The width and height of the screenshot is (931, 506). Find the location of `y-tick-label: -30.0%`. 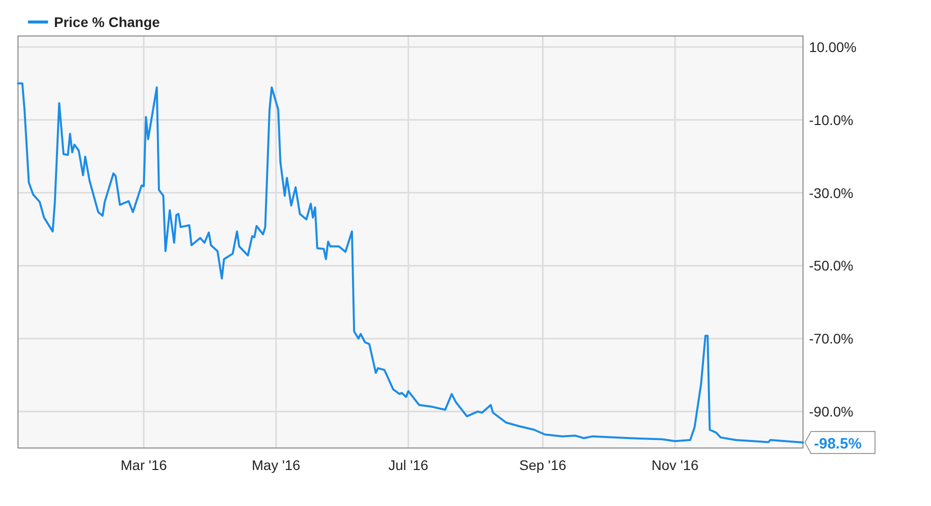

y-tick-label: -30.0% is located at coordinates (831, 192).